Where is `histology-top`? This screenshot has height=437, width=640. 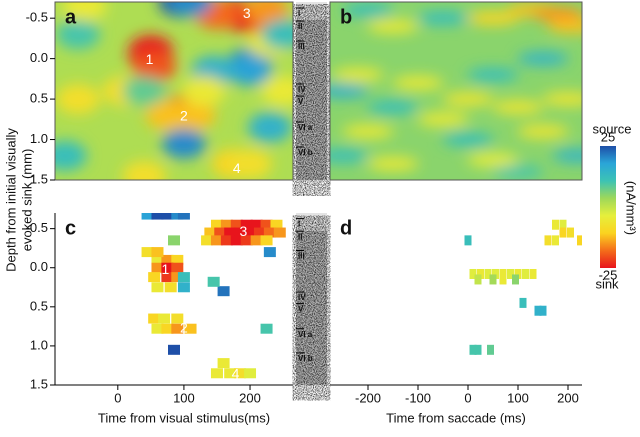 histology-top is located at coordinates (311, 11).